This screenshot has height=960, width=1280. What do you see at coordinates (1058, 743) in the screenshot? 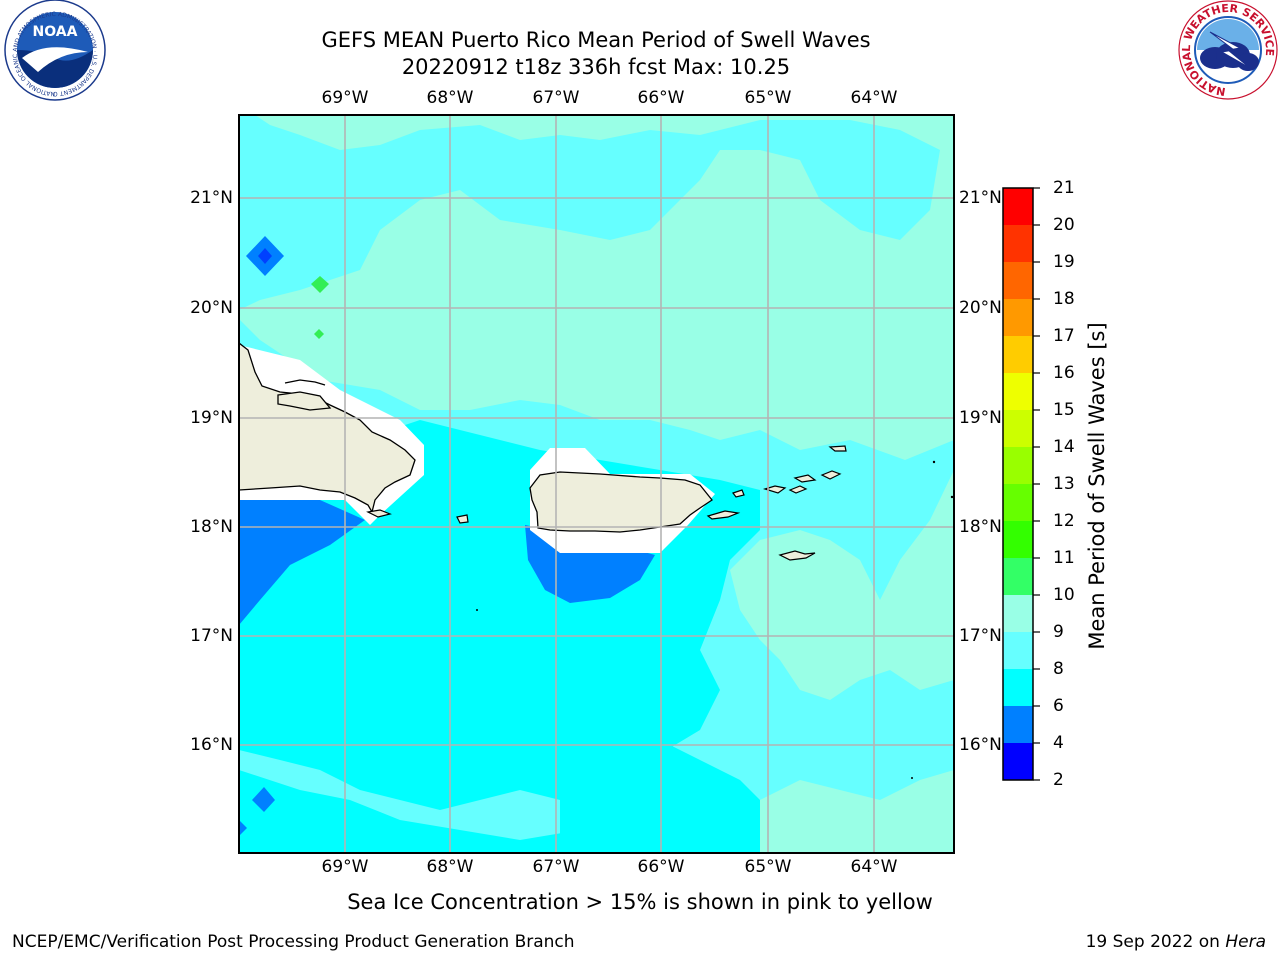
I see `colorbar-tick: 4` at bounding box center [1058, 743].